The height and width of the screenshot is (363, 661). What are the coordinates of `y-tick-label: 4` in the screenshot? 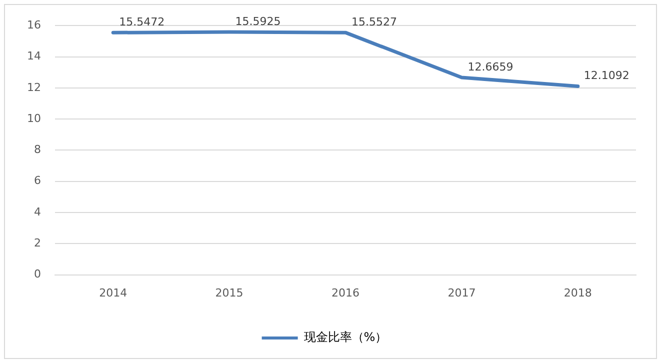 It's located at (37, 211).